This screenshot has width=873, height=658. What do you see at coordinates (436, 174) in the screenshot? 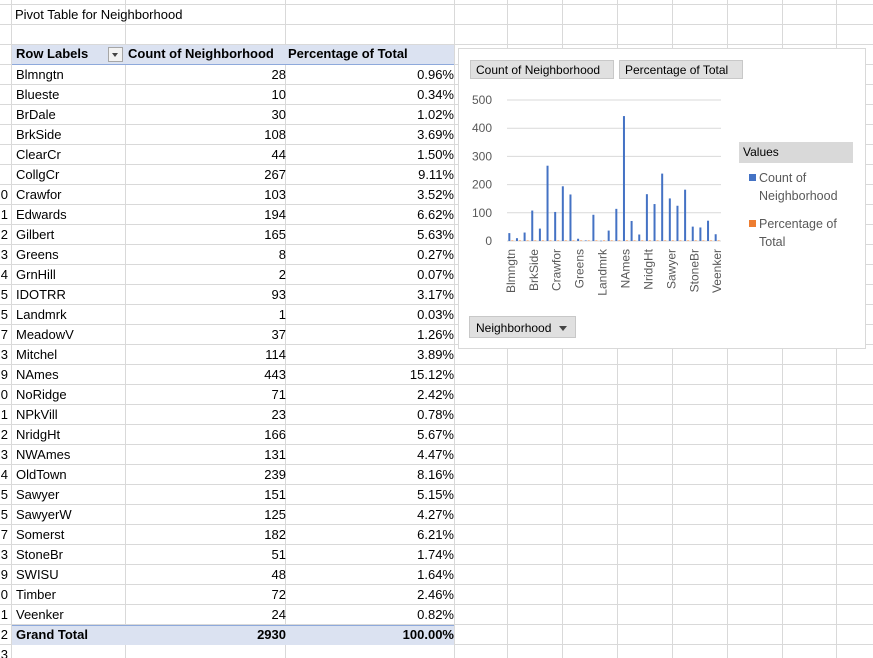
I see `row-percentage: 9.11%` at bounding box center [436, 174].